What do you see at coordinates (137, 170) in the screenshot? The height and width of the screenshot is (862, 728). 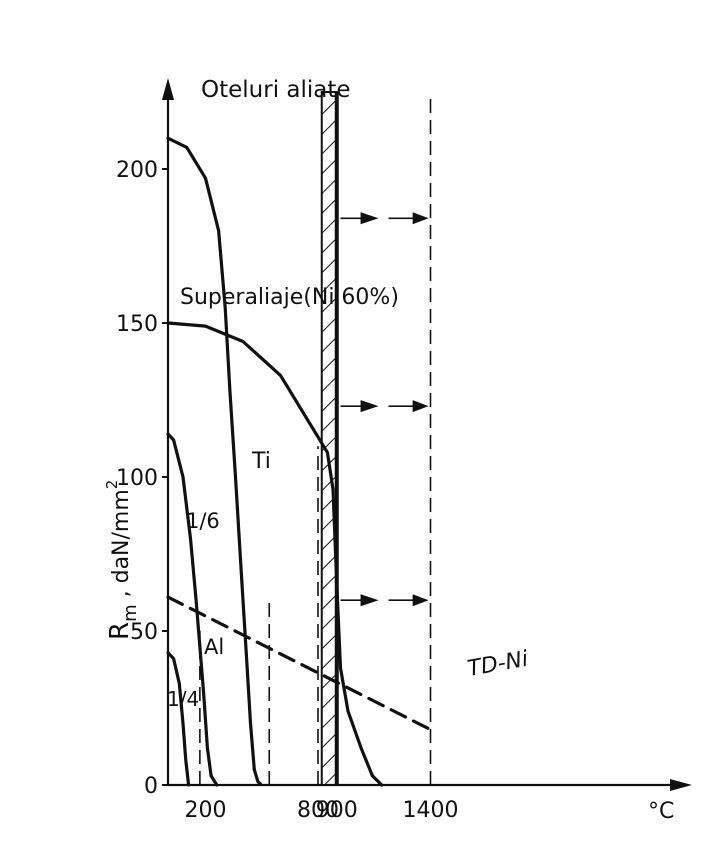 I see `y-tick-label-4: 200` at bounding box center [137, 170].